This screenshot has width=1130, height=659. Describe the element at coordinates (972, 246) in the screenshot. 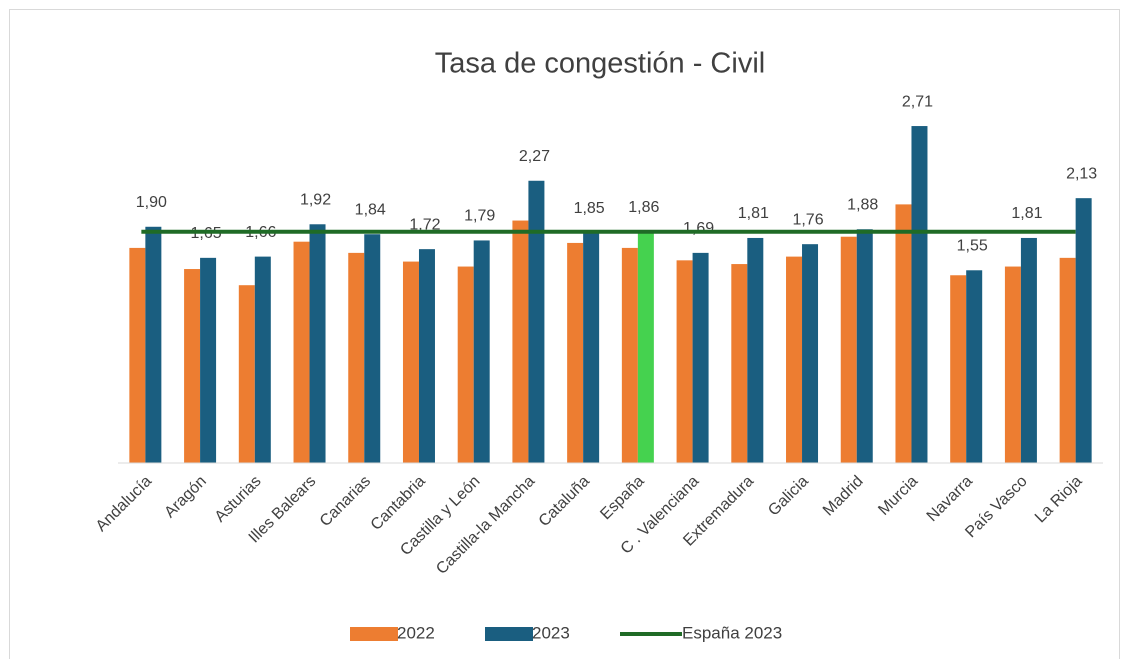

I see `data-label: 1,55` at that location.